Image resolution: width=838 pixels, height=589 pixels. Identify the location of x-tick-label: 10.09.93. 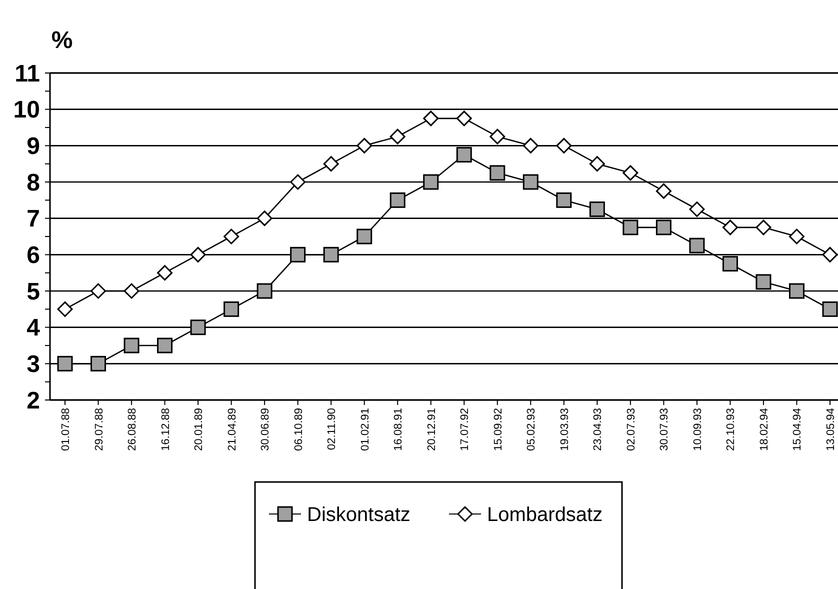
(698, 429).